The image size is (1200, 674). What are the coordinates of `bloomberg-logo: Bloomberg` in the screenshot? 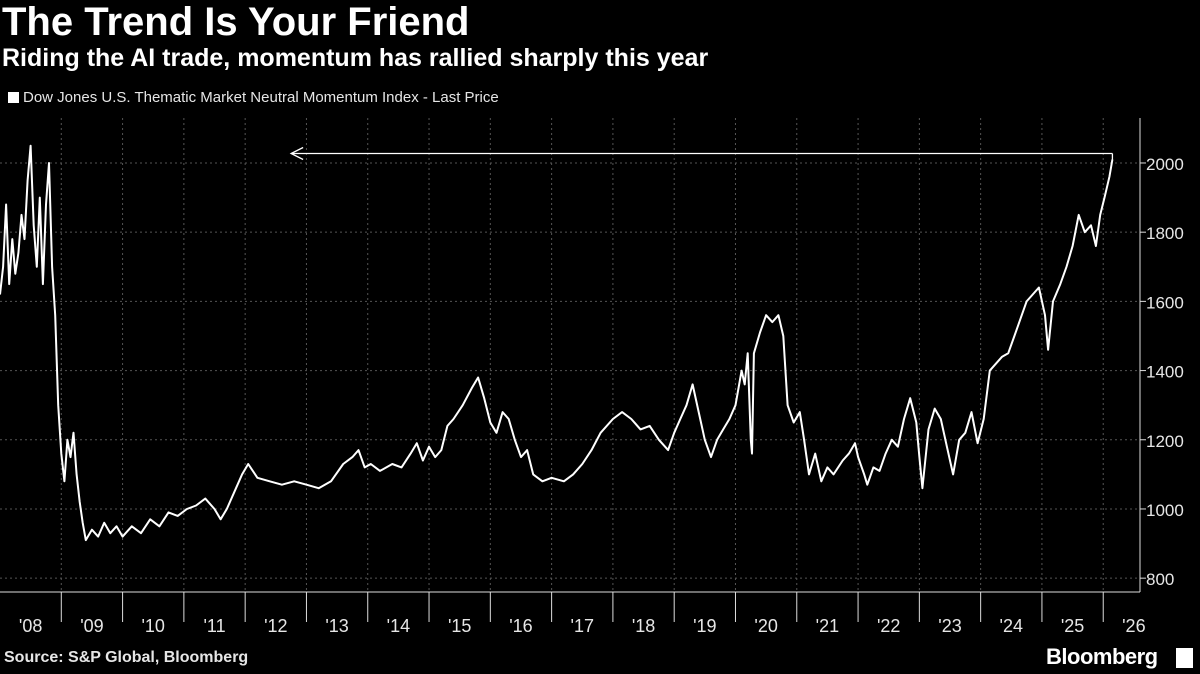 It's located at (1102, 656).